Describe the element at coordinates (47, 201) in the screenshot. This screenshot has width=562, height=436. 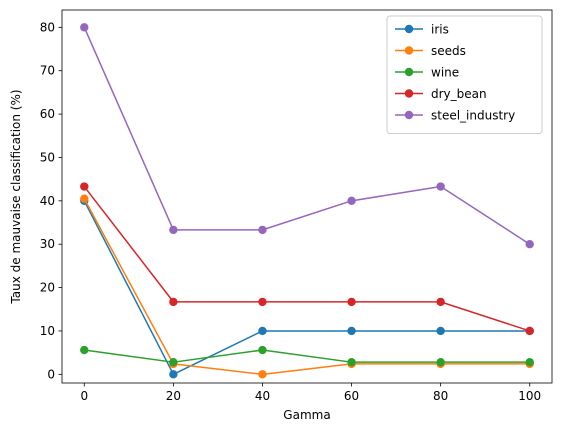
I see `y-tick-label: 40` at that location.